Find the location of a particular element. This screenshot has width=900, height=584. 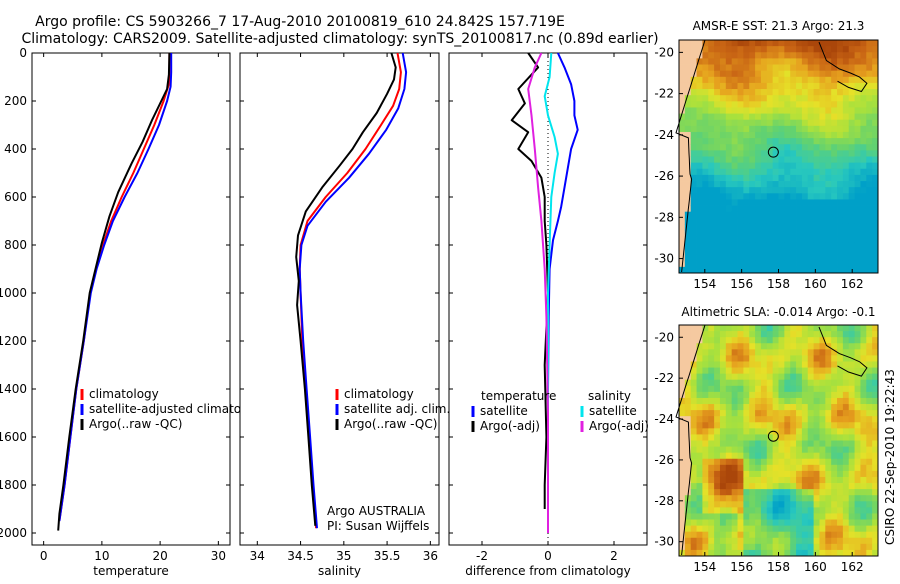

y-tick-label: 200 is located at coordinates (15, 101).